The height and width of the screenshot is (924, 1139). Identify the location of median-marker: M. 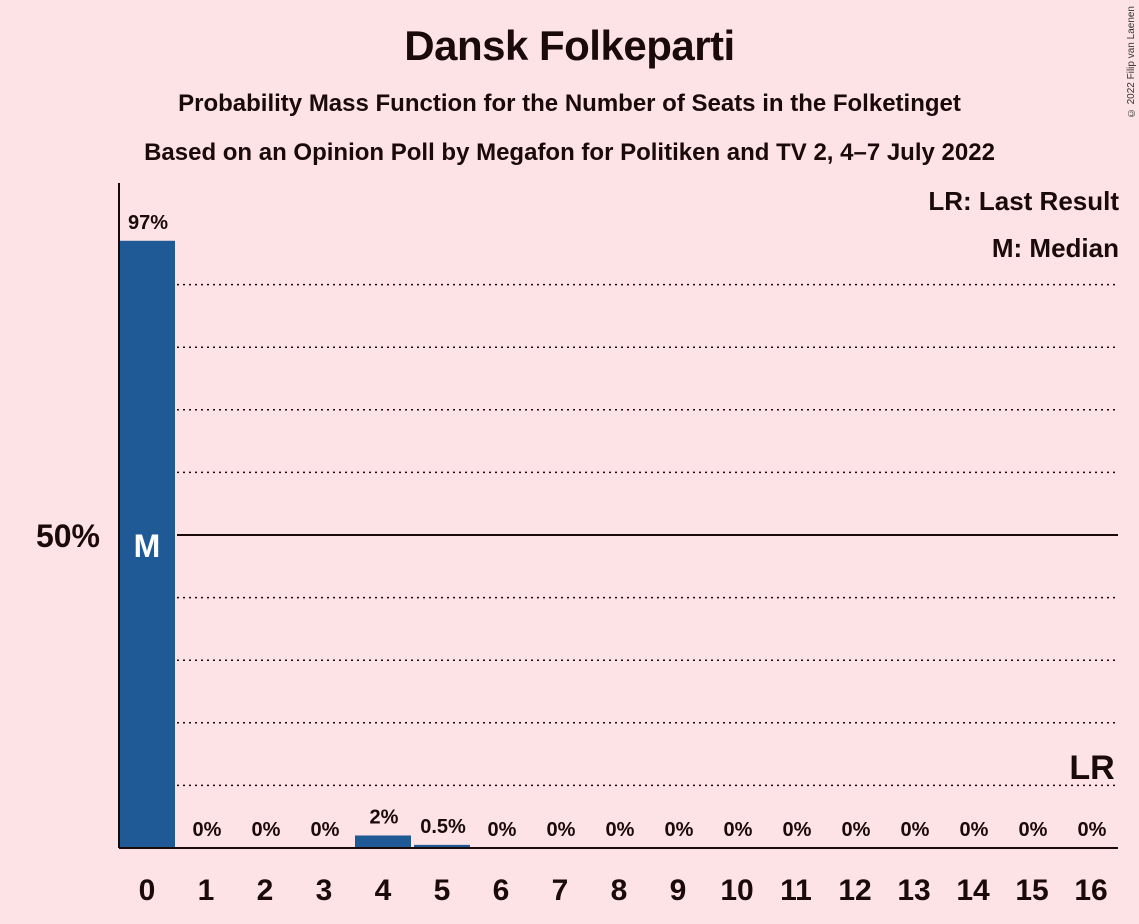
(147, 546).